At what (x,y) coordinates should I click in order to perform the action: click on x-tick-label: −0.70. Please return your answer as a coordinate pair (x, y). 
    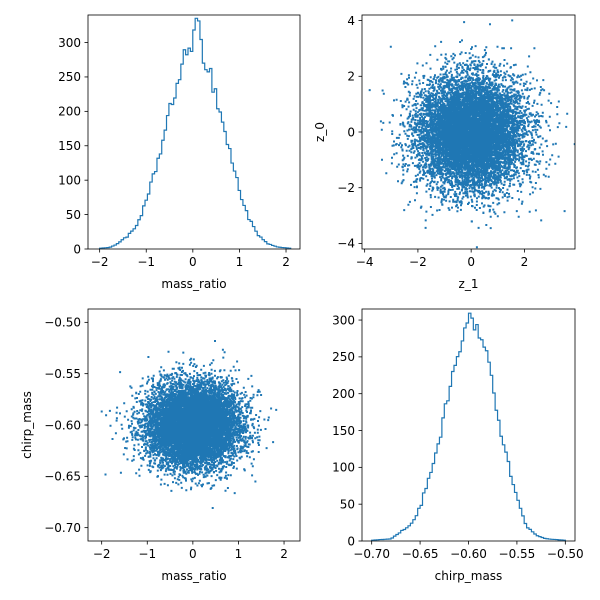
    Looking at the image, I should click on (371, 554).